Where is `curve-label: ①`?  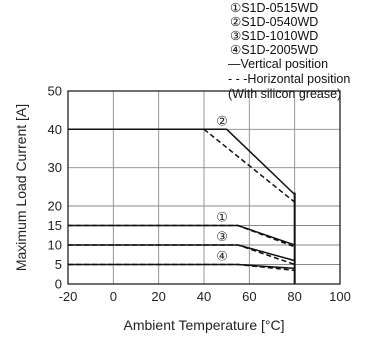 curve-label: ① is located at coordinates (222, 217).